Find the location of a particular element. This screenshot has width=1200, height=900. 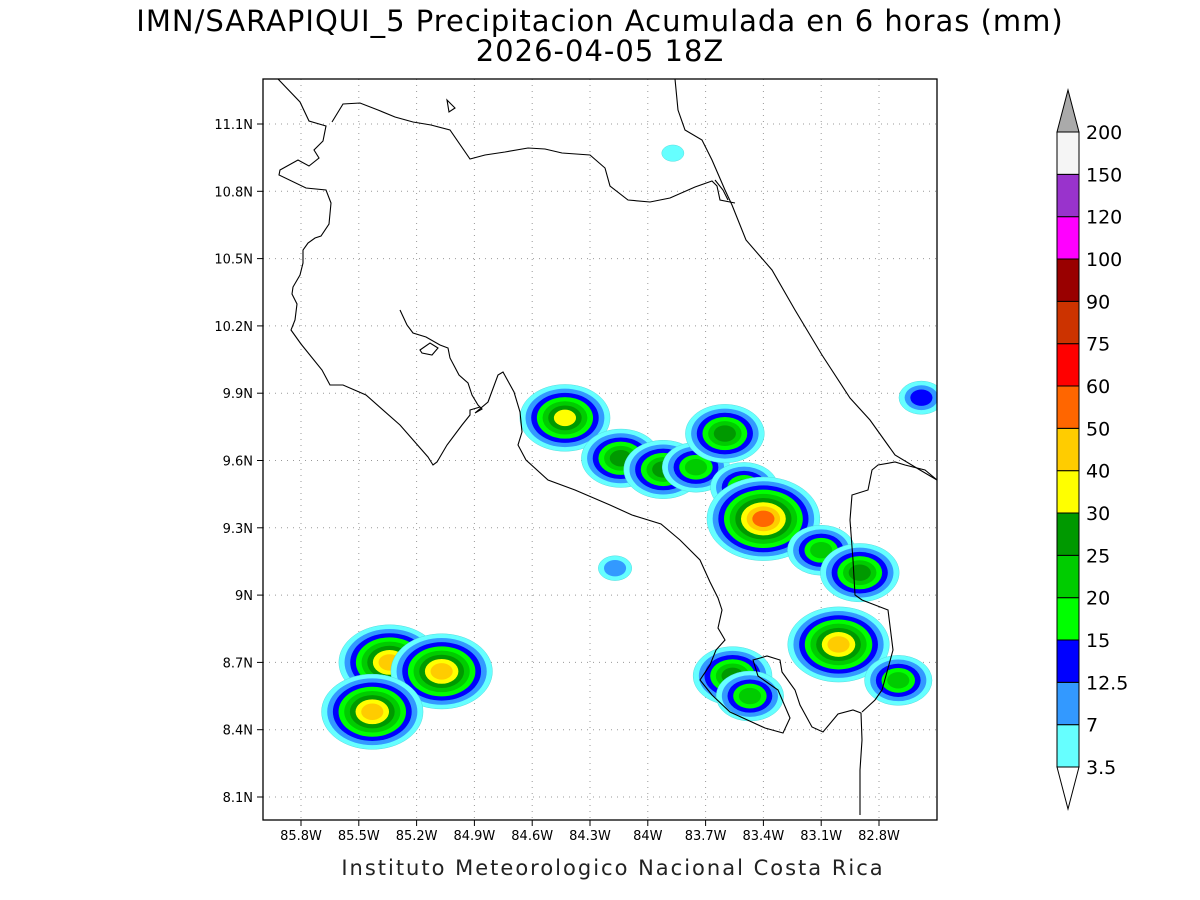

colorbar-label-2: 12.5 is located at coordinates (1107, 683).